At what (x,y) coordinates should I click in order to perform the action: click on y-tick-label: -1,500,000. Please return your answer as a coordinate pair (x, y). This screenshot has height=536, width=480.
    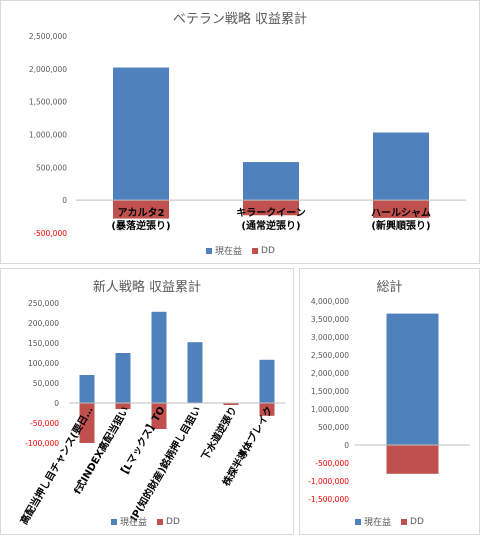
    Looking at the image, I should click on (328, 499).